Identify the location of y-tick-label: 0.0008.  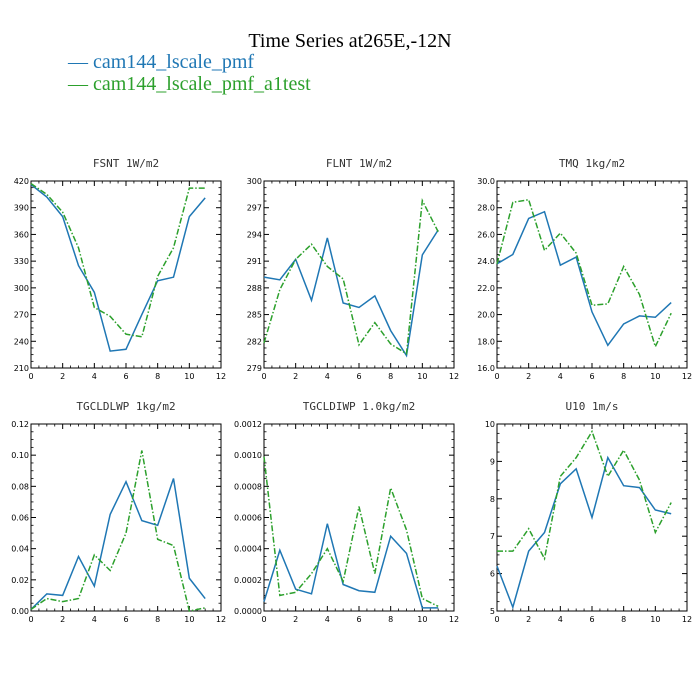
(248, 486).